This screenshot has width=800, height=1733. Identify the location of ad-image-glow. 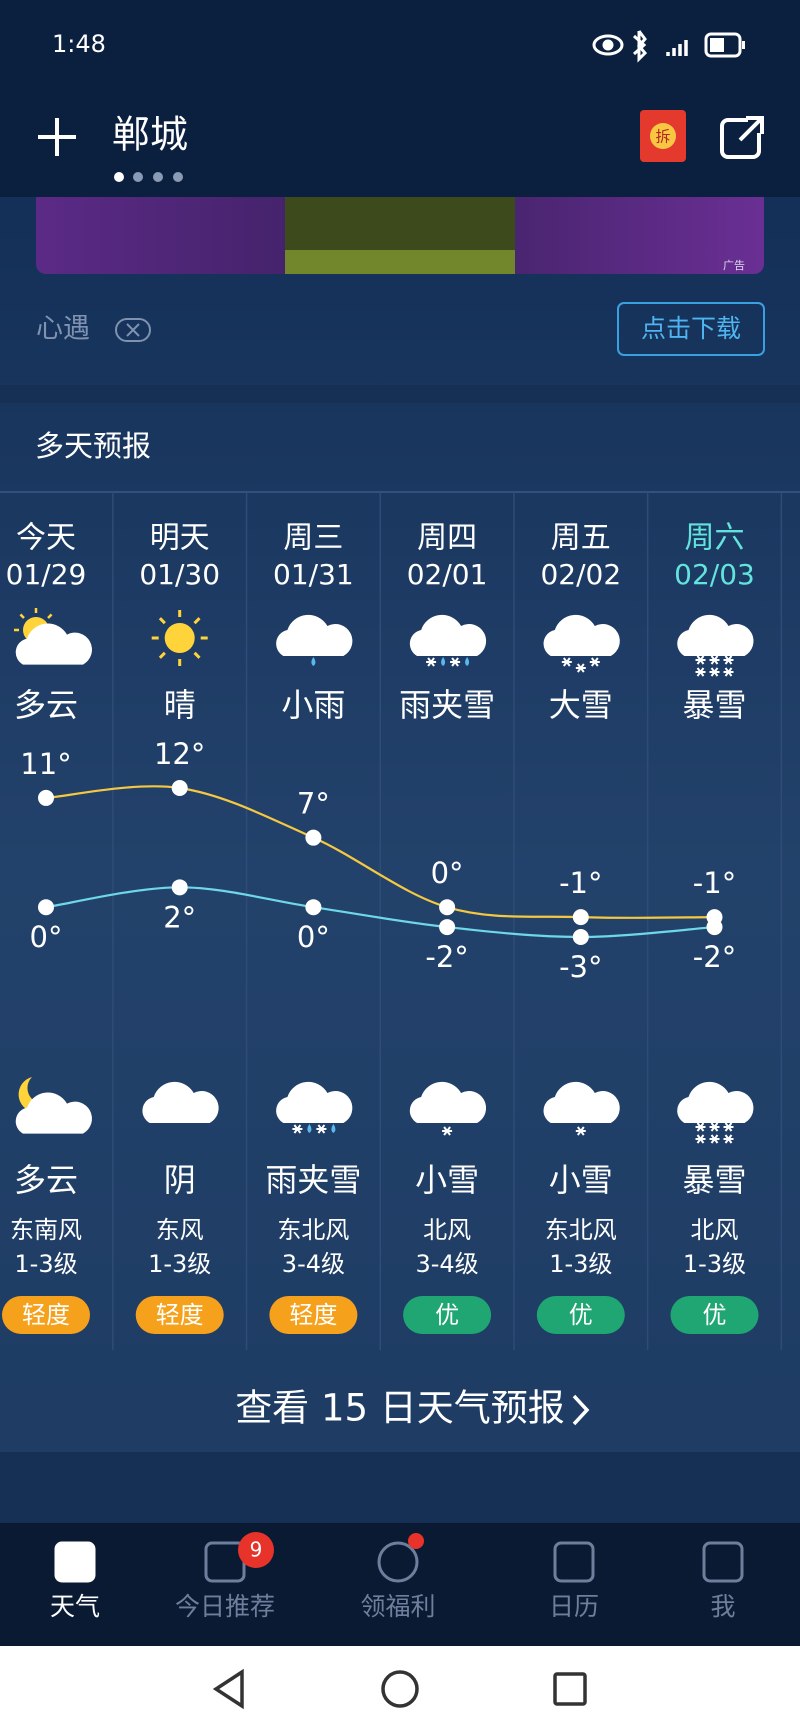
(400, 262).